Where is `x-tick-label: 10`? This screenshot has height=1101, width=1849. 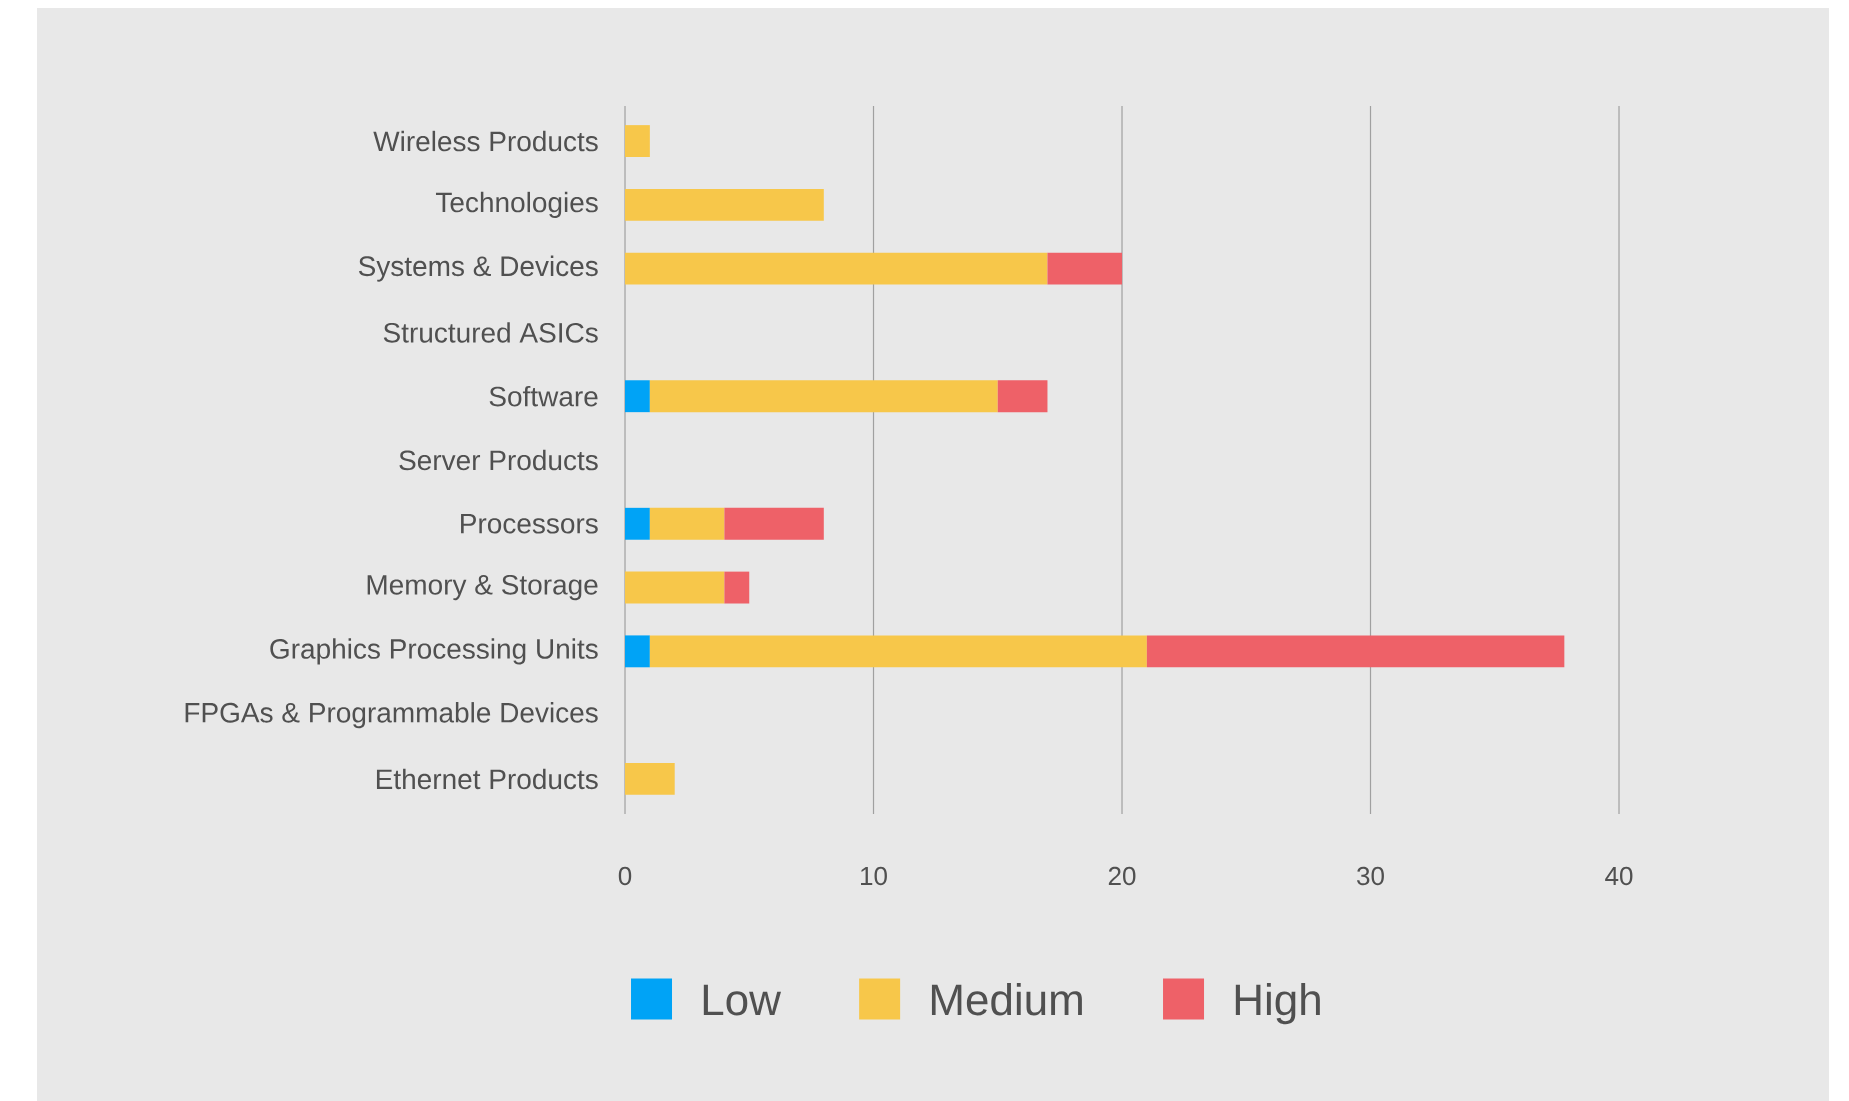
x-tick-label: 10 is located at coordinates (874, 876).